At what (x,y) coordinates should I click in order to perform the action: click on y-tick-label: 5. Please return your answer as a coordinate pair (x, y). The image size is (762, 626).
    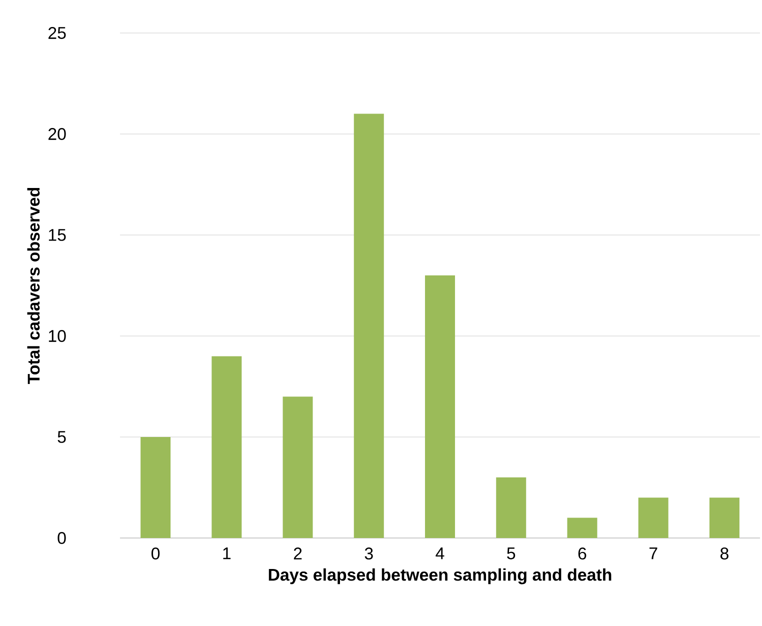
    Looking at the image, I should click on (62, 437).